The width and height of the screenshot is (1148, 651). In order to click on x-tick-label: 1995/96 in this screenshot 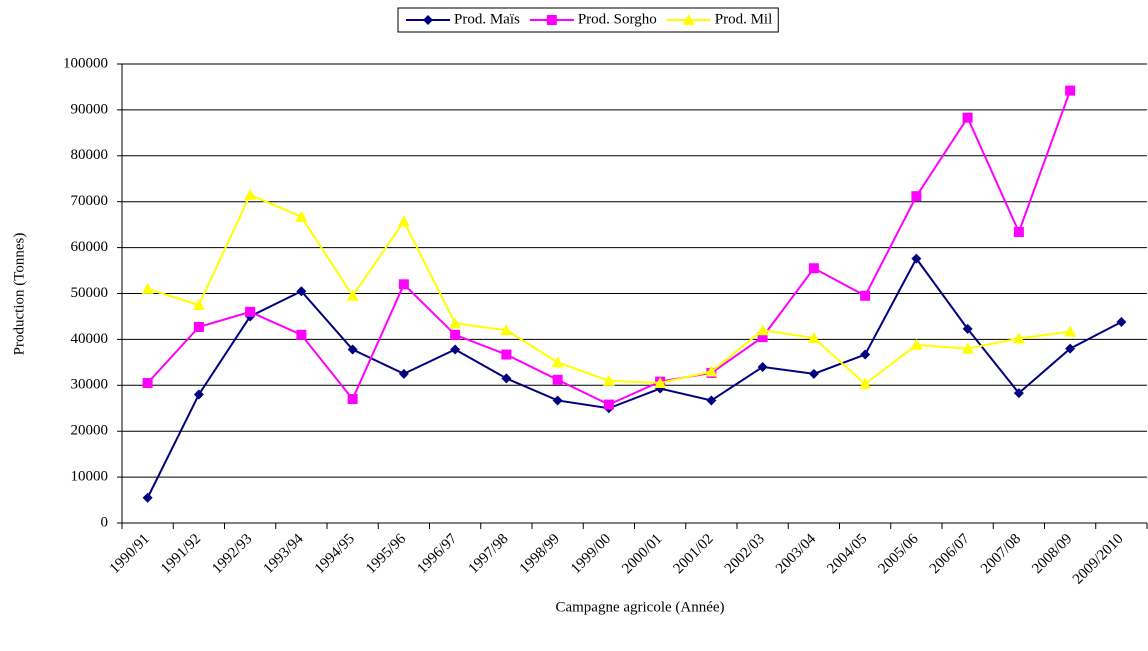, I will do `click(386, 554)`.